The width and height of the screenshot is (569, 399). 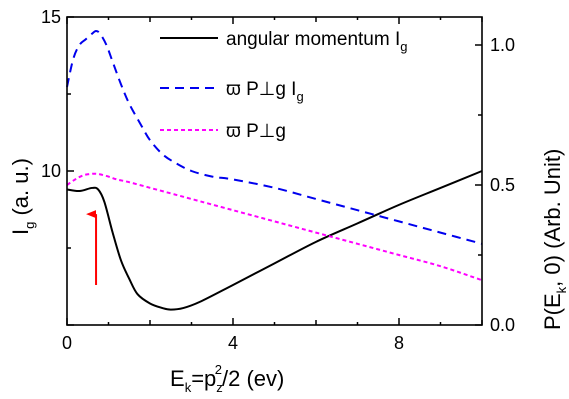 I want to click on x-tick-label: 8, so click(x=399, y=343).